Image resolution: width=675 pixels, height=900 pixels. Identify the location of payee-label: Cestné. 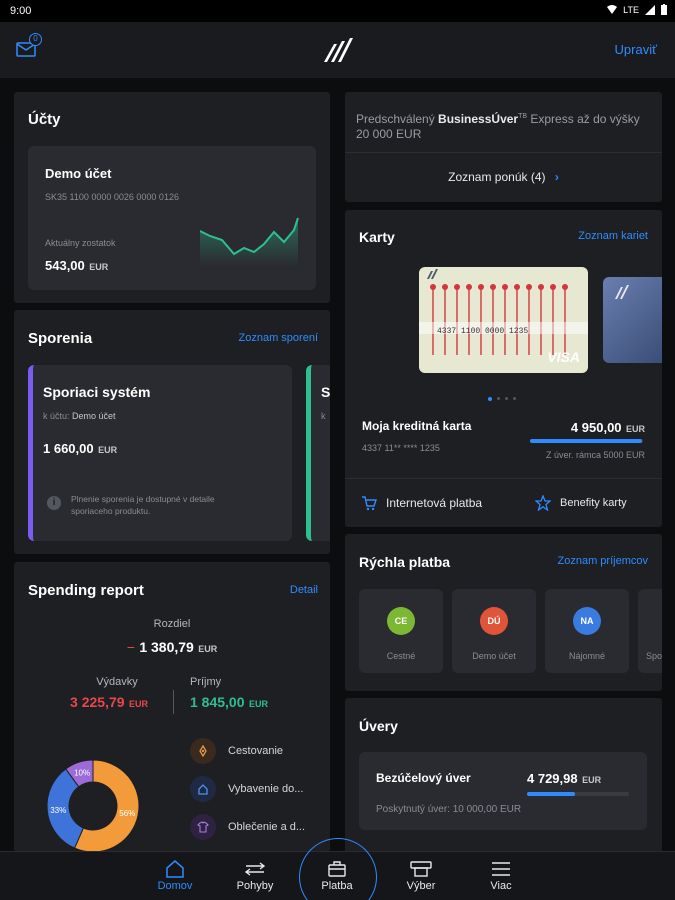
(401, 656).